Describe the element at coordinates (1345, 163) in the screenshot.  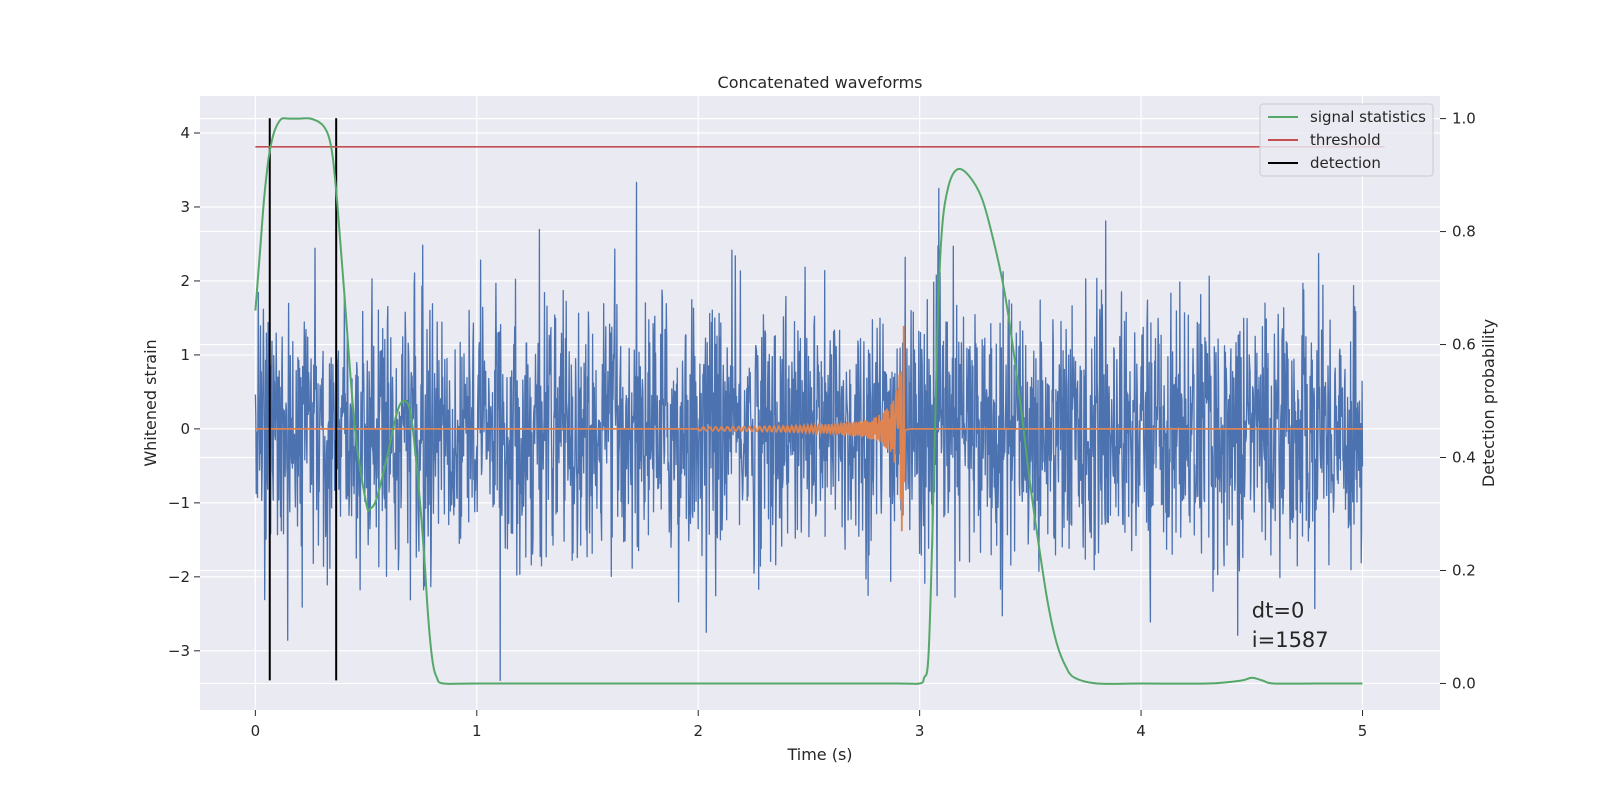
I see `legend-label-detection: detection` at that location.